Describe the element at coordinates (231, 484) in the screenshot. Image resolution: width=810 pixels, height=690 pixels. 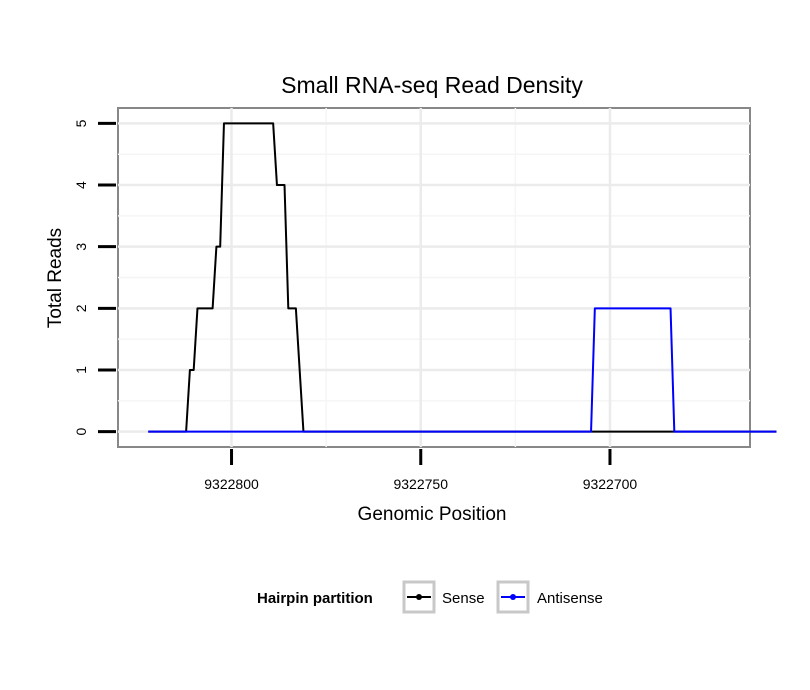
I see `x-tick-label: 9322800` at that location.